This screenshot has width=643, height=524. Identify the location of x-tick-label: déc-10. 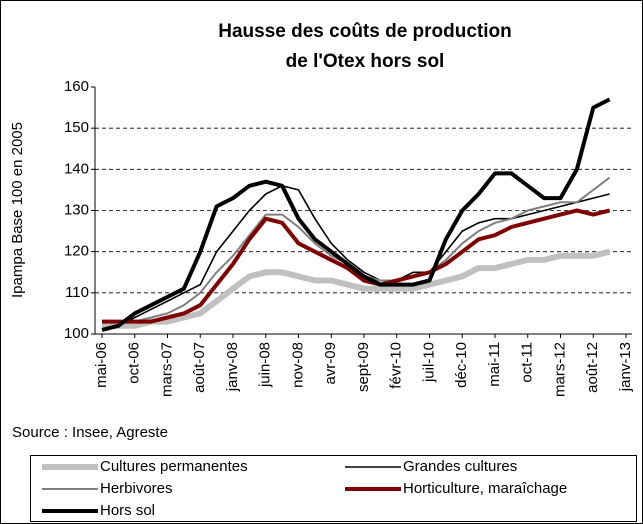
(461, 365).